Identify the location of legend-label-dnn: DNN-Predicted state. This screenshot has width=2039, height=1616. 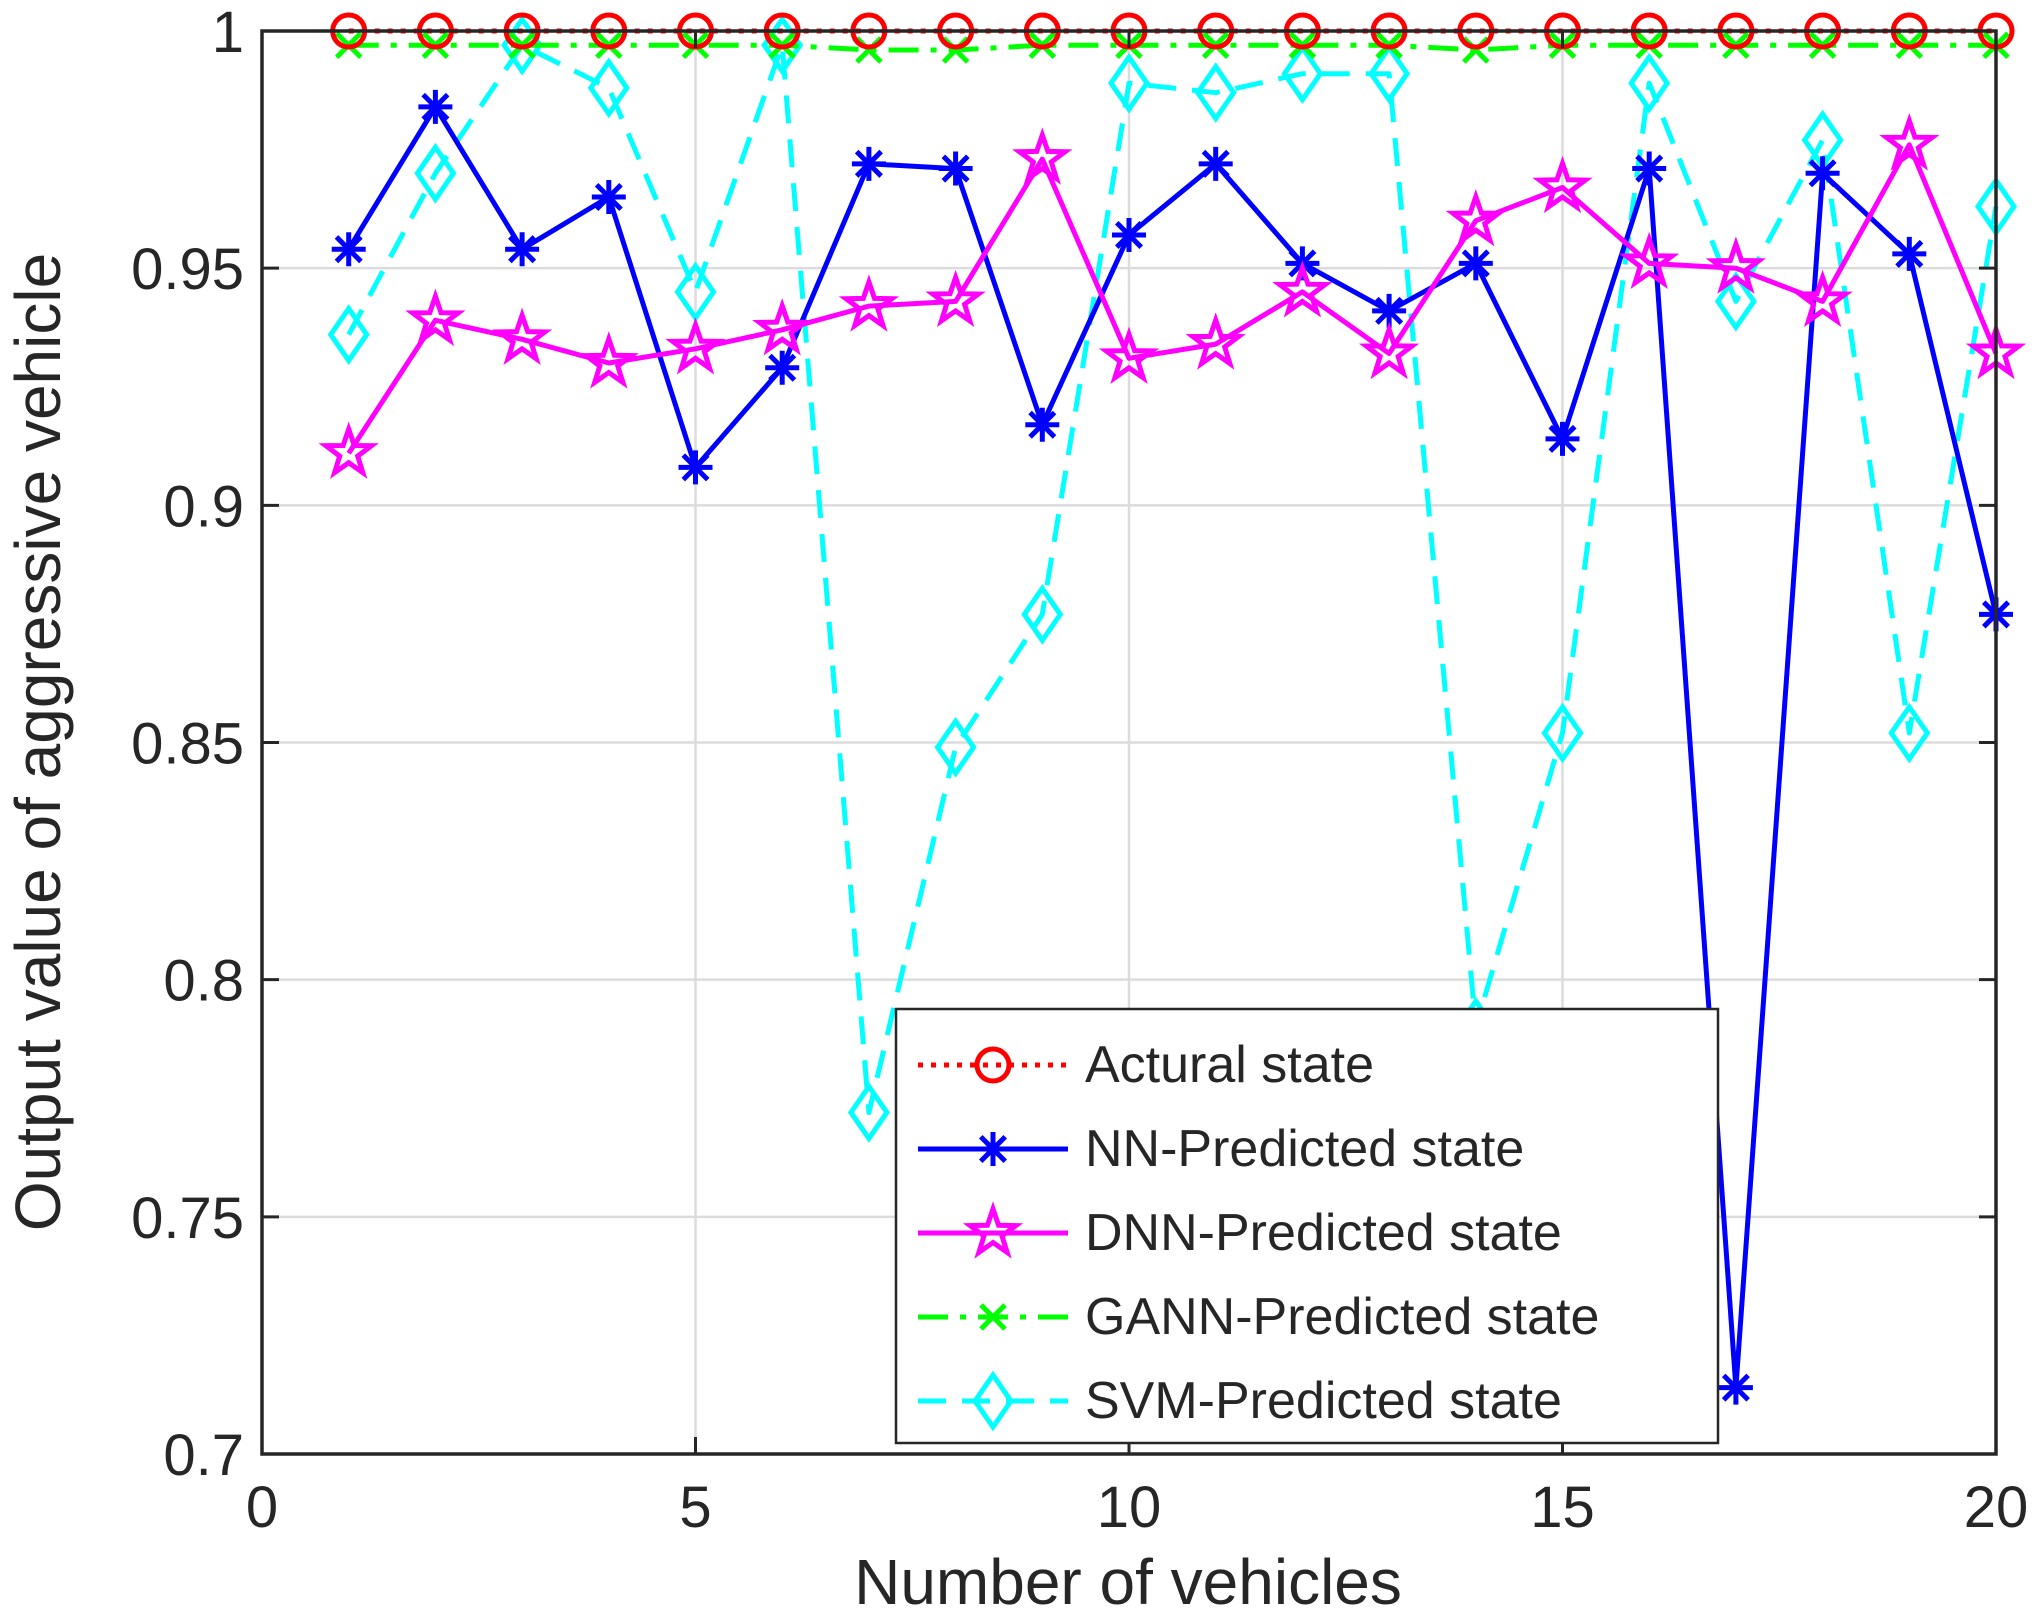
(1323, 1233).